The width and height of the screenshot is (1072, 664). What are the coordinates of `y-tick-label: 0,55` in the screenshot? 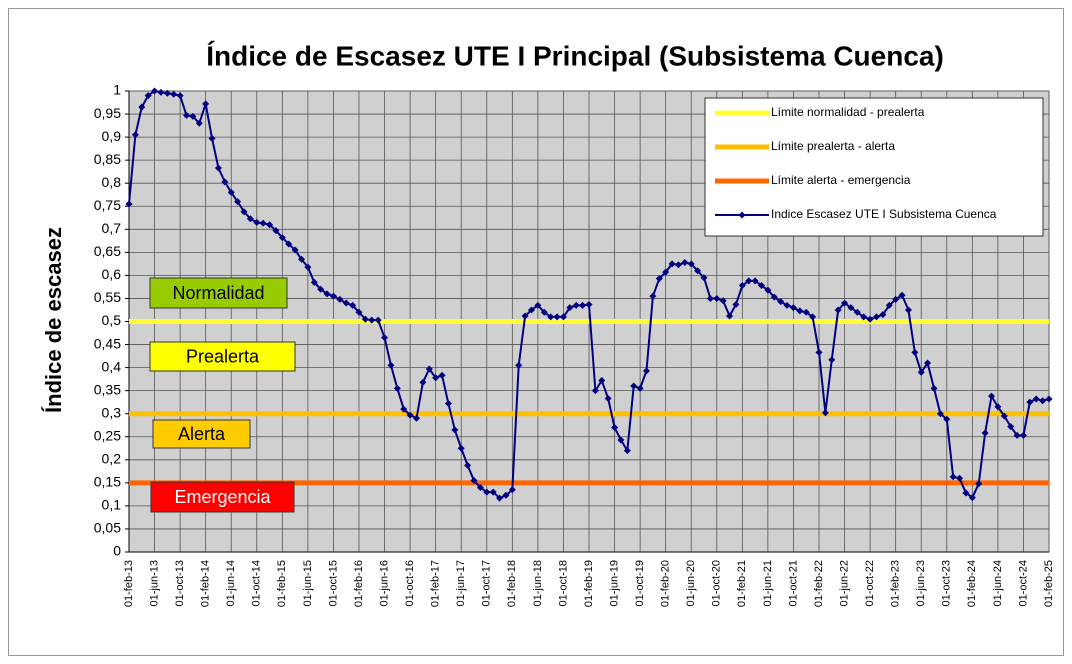 It's located at (107, 297).